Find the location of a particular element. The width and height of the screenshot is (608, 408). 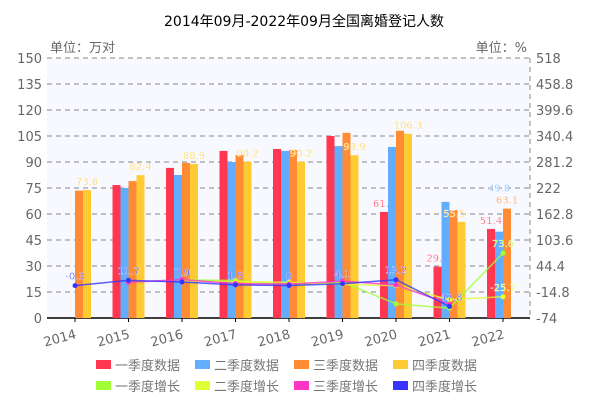

growth-data-label: 13.2 is located at coordinates (396, 271).